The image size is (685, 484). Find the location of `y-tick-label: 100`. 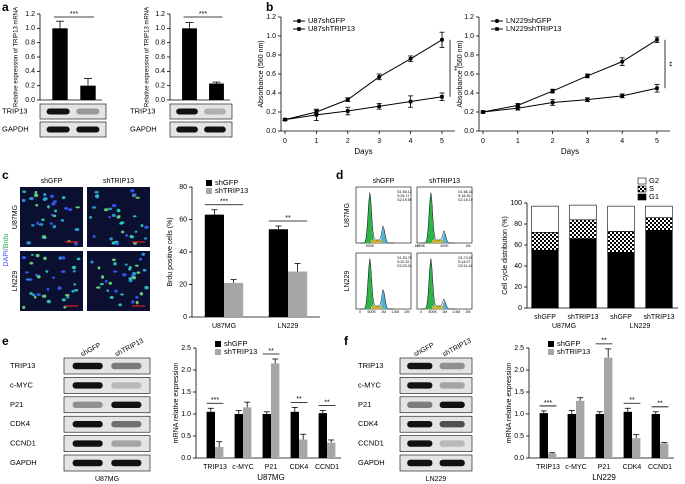

y-tick-label: 100 is located at coordinates (516, 203).